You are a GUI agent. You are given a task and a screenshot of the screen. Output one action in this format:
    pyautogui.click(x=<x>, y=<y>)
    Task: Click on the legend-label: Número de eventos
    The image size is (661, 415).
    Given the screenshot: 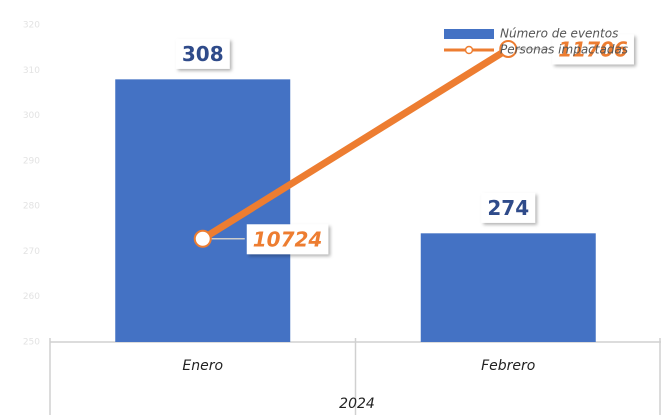 What is the action you would take?
    pyautogui.click(x=559, y=34)
    